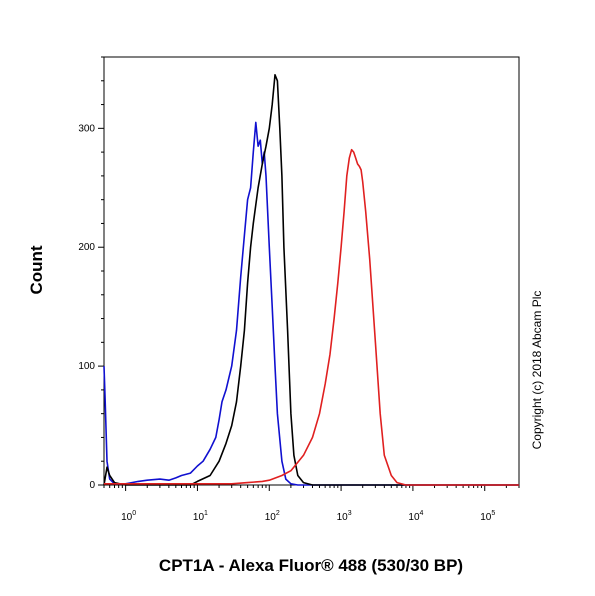 Image resolution: width=595 pixels, height=596 pixels. Describe the element at coordinates (200, 516) in the screenshot. I see `x-tick-label: 10¹` at that location.